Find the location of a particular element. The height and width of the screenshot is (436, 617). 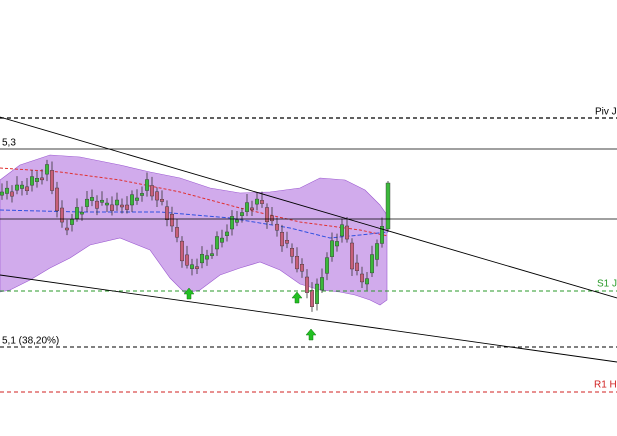

signal-arrows is located at coordinates (250, 314).